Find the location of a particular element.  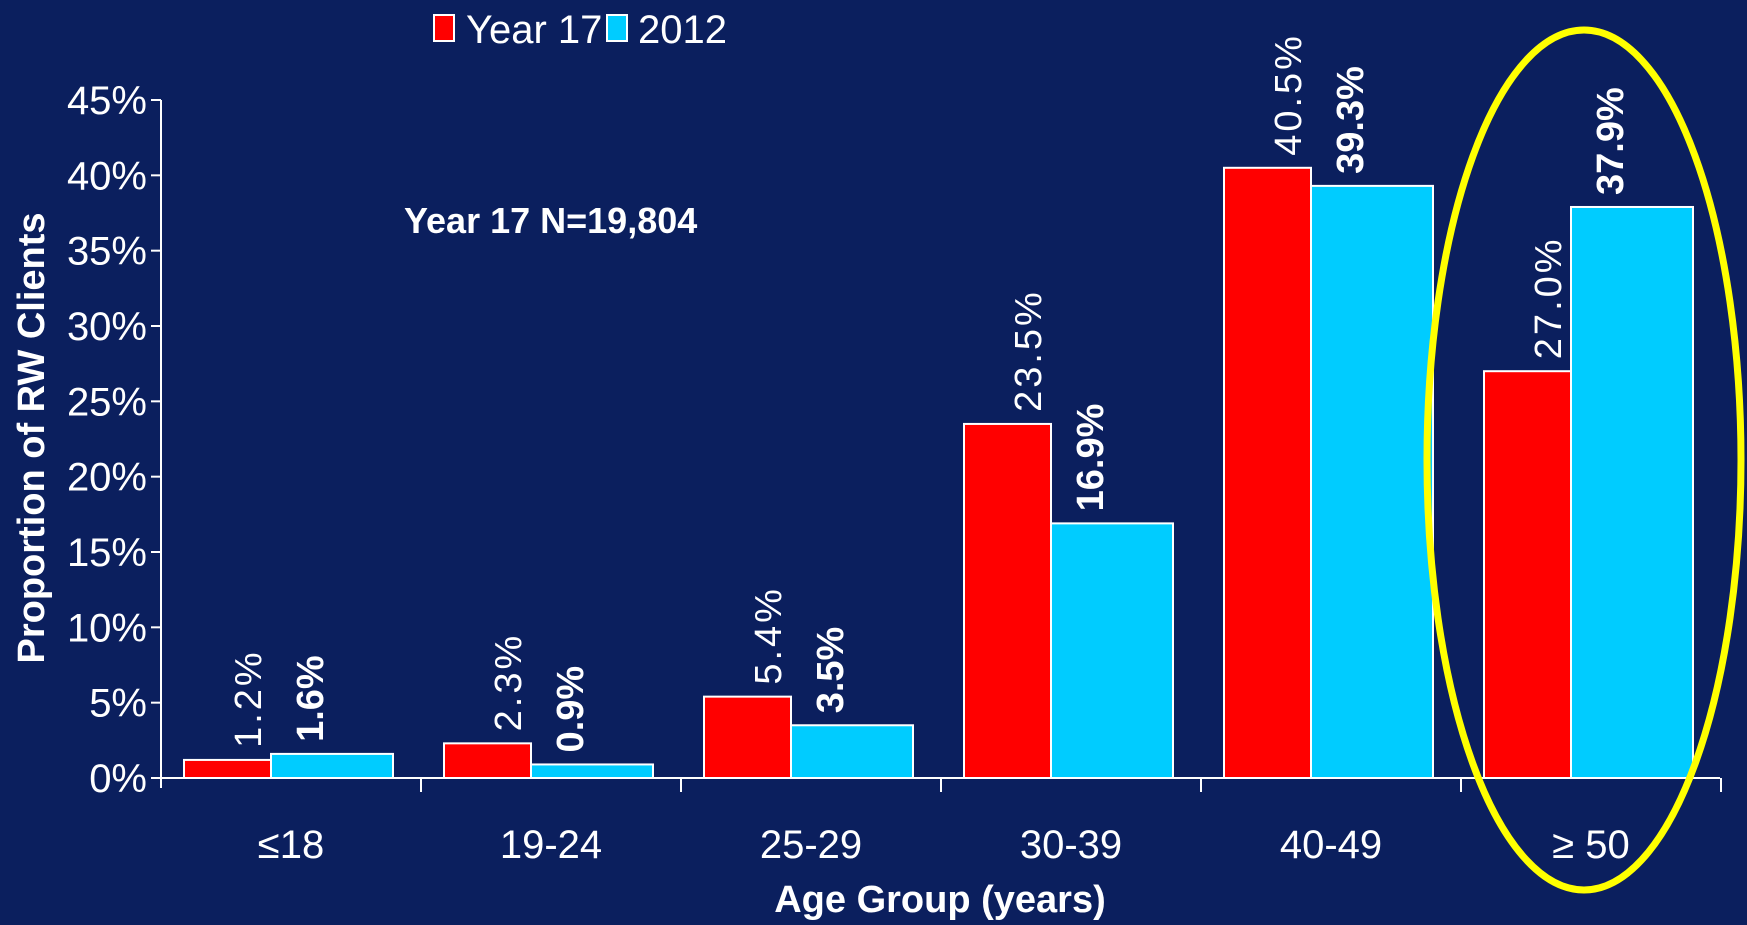

legend-label-year17: Year 17 is located at coordinates (534, 30).